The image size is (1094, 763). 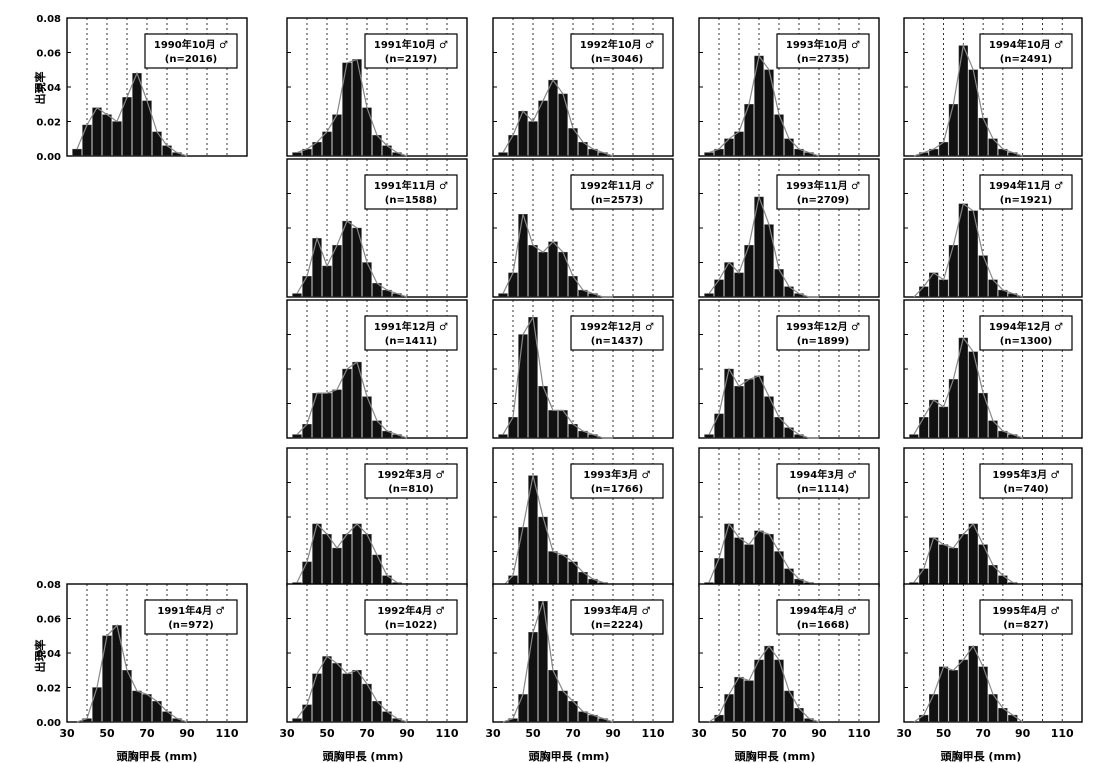 I want to click on histogram-panel: 1993年3月 ♂ (n=1766), so click(x=583, y=517).